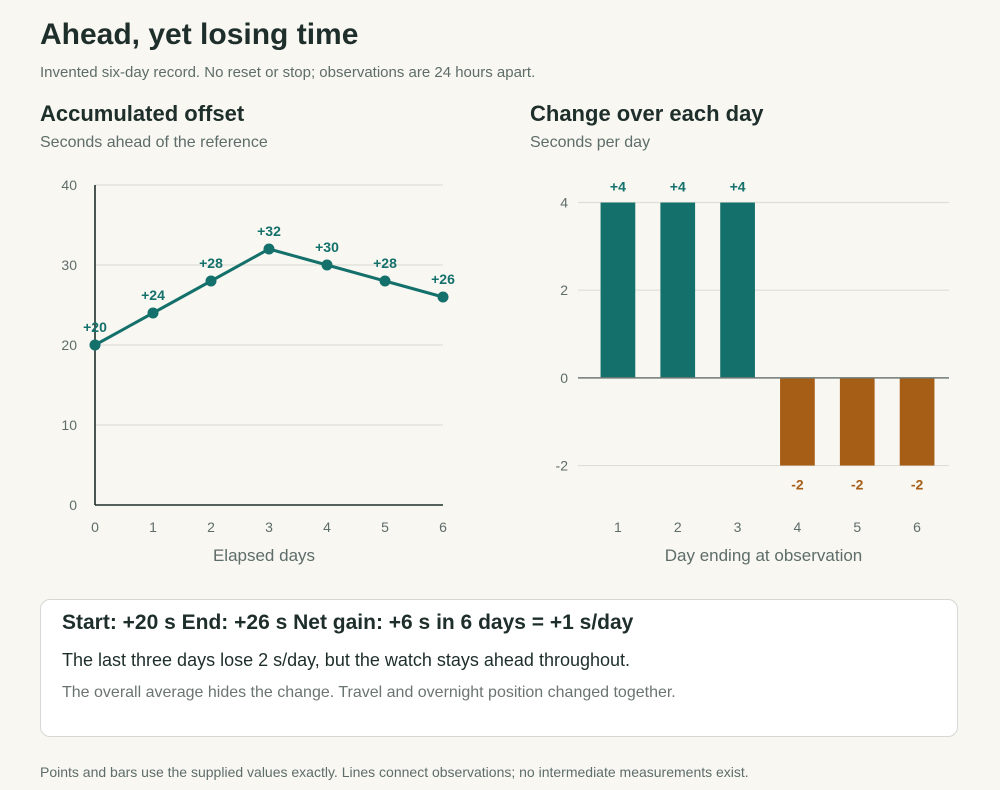 The image size is (1000, 790). What do you see at coordinates (264, 555) in the screenshot?
I see `x-axis-title: Elapsed days` at bounding box center [264, 555].